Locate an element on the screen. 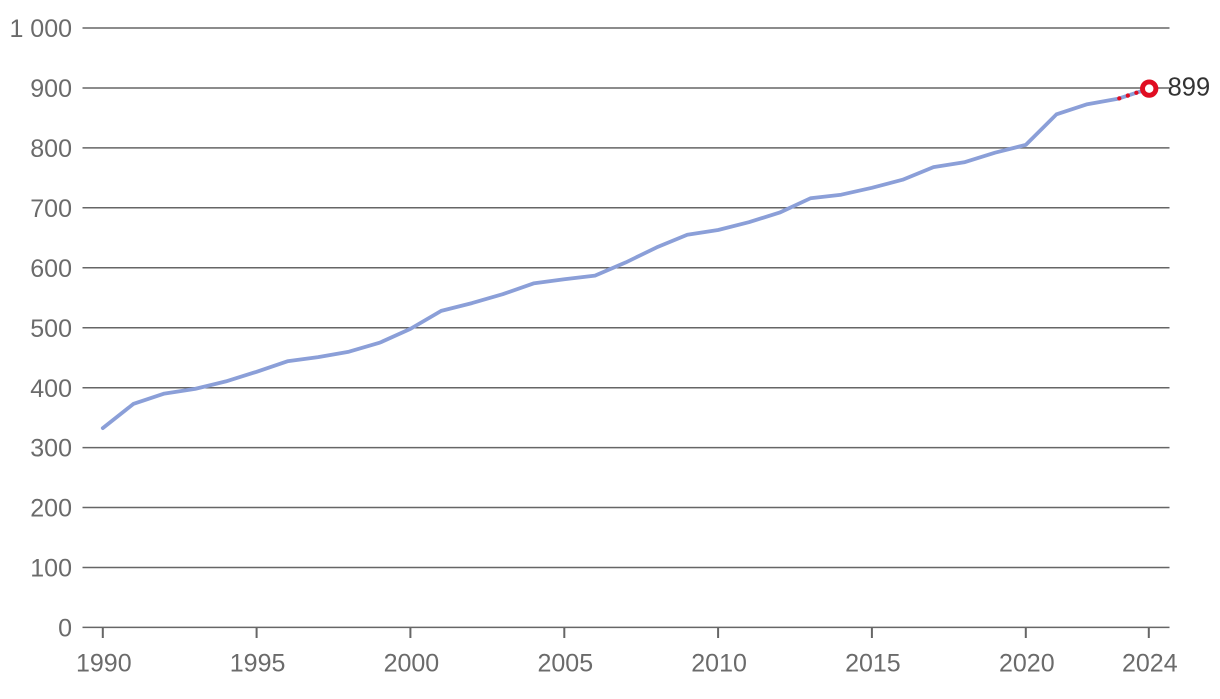  svg-text: 100 is located at coordinates (51, 569).